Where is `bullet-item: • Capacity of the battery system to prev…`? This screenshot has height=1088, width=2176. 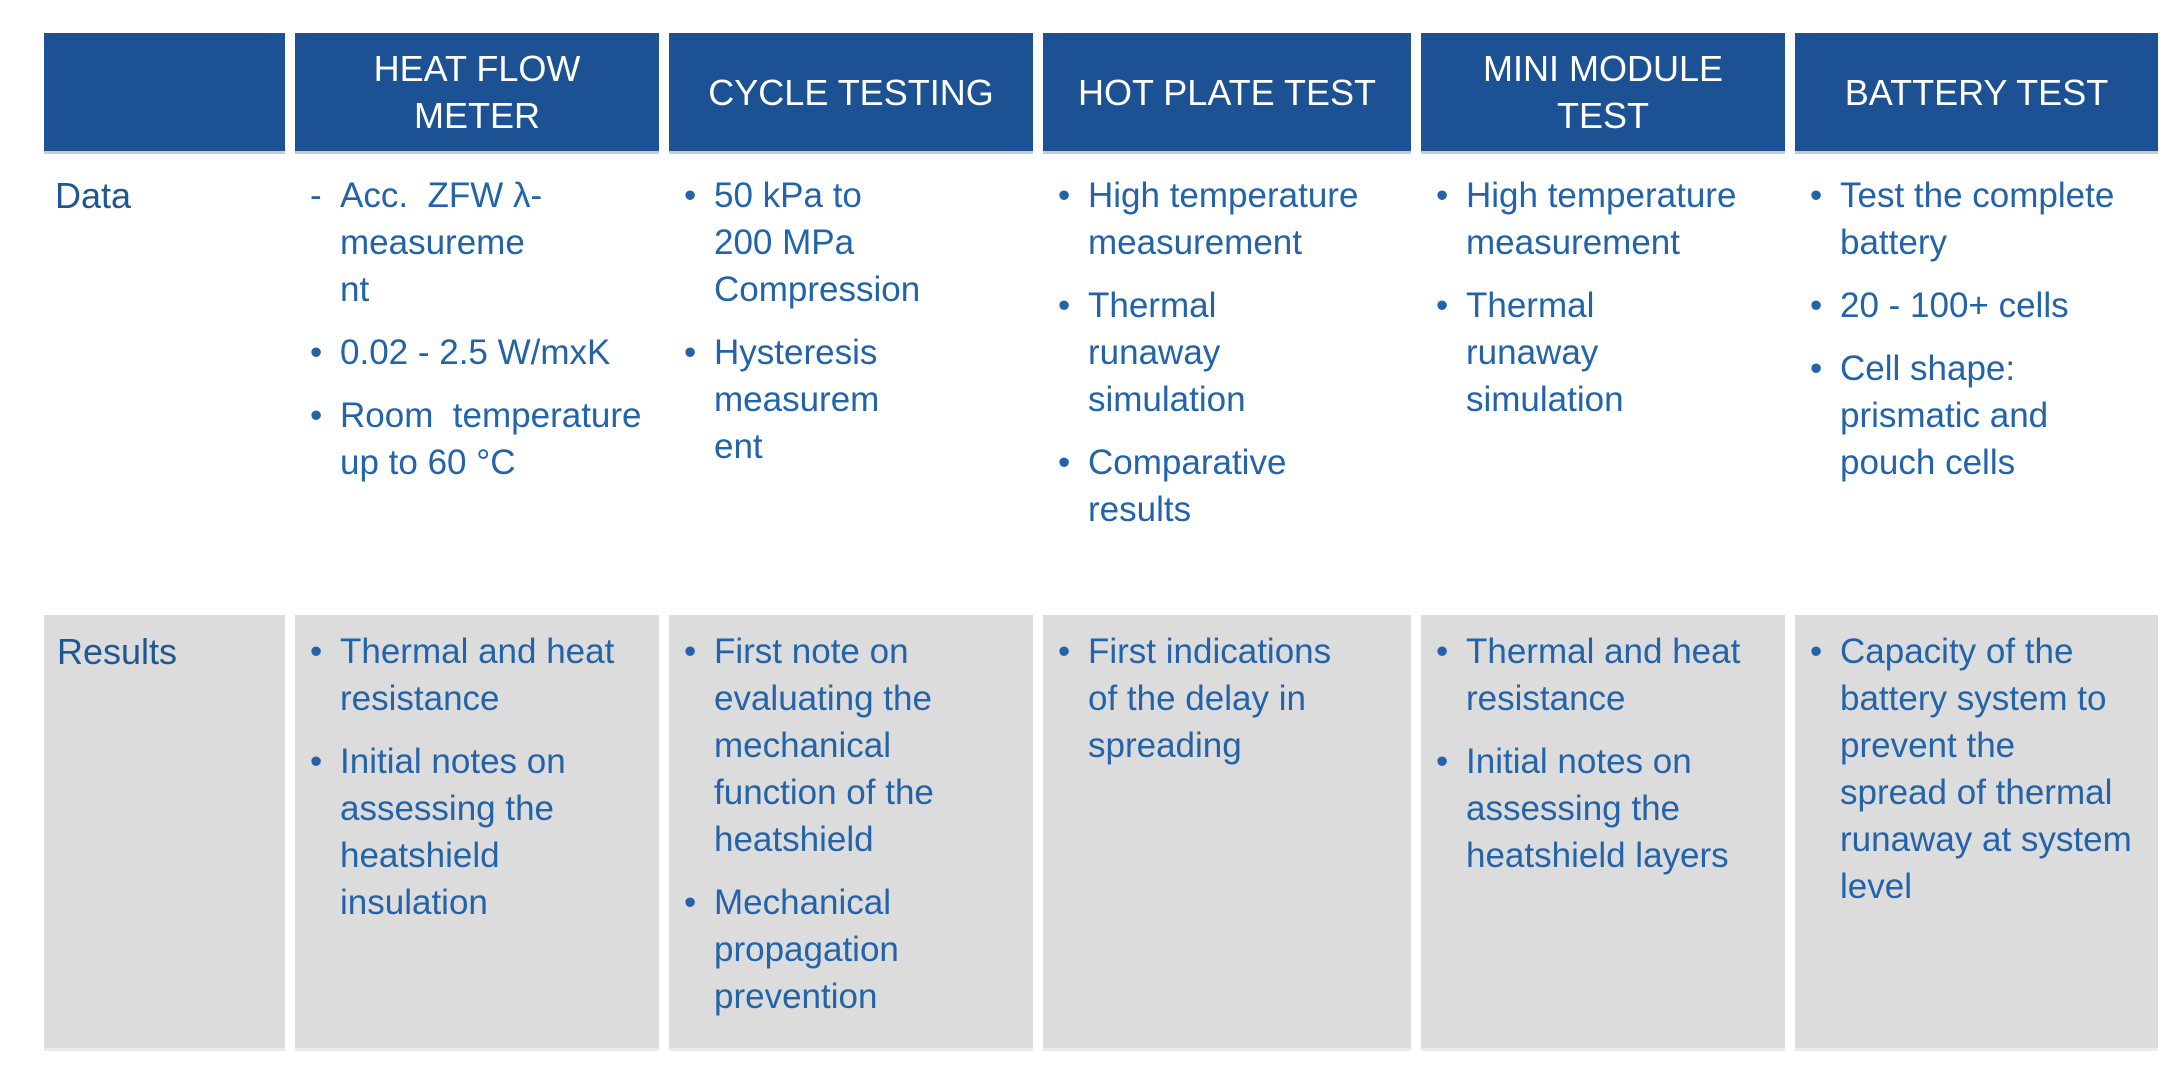
bullet-item: • Capacity of the battery system to prev… is located at coordinates (1976, 769).